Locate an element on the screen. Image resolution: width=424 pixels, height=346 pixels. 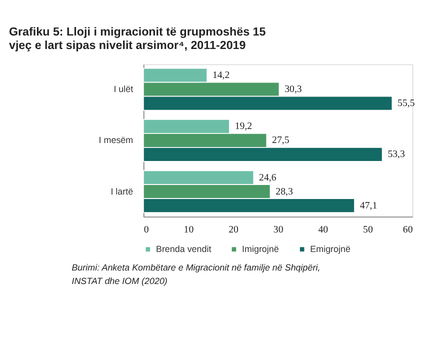
x-tick-label: 20 is located at coordinates (233, 230).